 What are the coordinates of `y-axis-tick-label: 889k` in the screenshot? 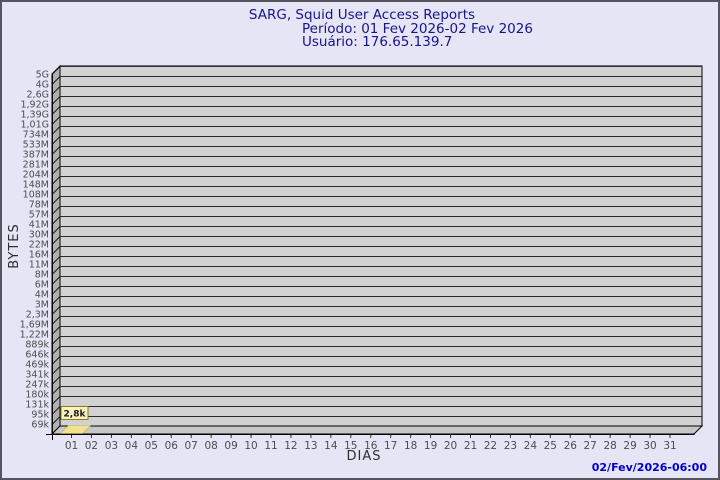 It's located at (37, 345).